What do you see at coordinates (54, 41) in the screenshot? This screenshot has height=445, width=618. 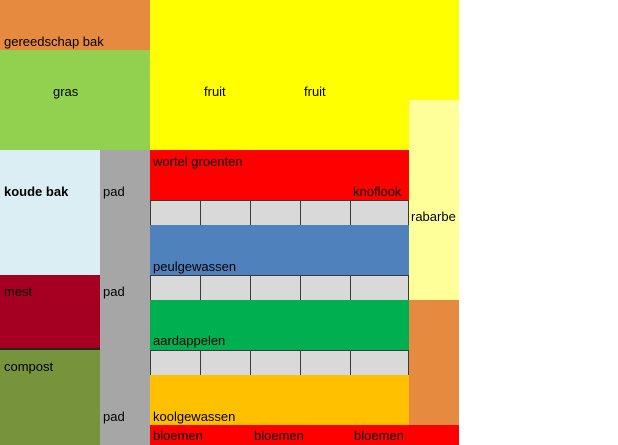 I see `gereedschap-bak-label: gereedschap bak` at bounding box center [54, 41].